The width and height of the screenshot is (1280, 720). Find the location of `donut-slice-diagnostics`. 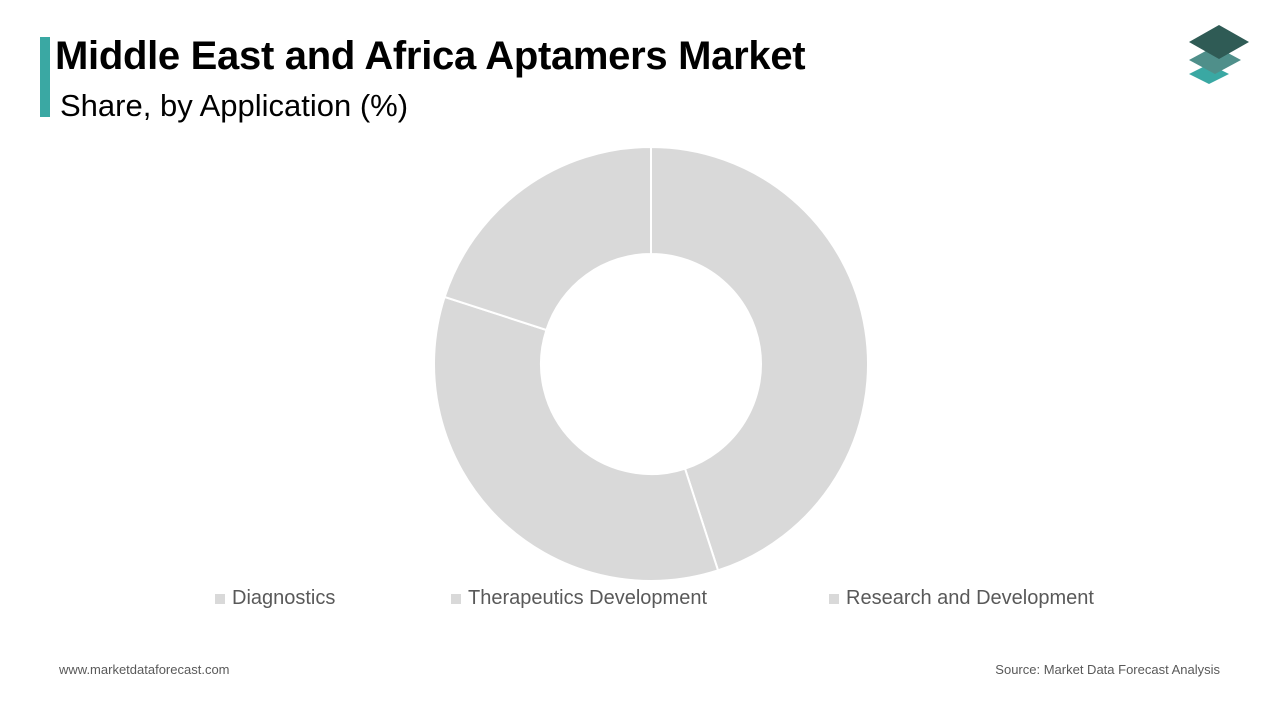

donut-slice-diagnostics is located at coordinates (759, 358).